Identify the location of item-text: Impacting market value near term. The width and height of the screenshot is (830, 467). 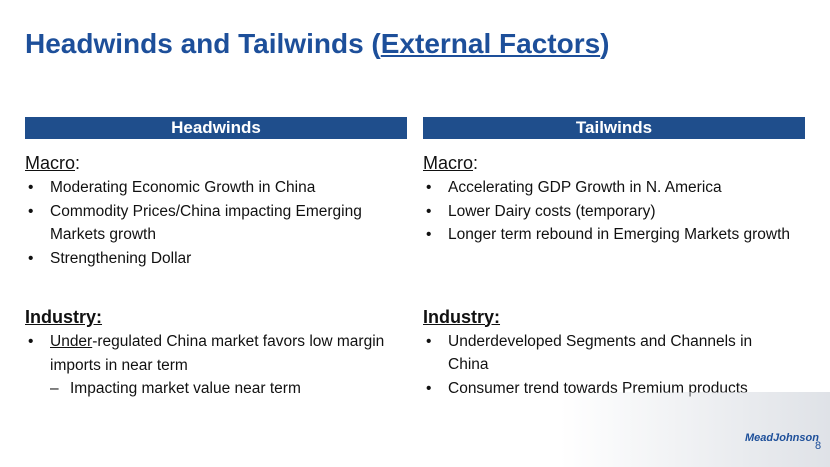
(185, 388).